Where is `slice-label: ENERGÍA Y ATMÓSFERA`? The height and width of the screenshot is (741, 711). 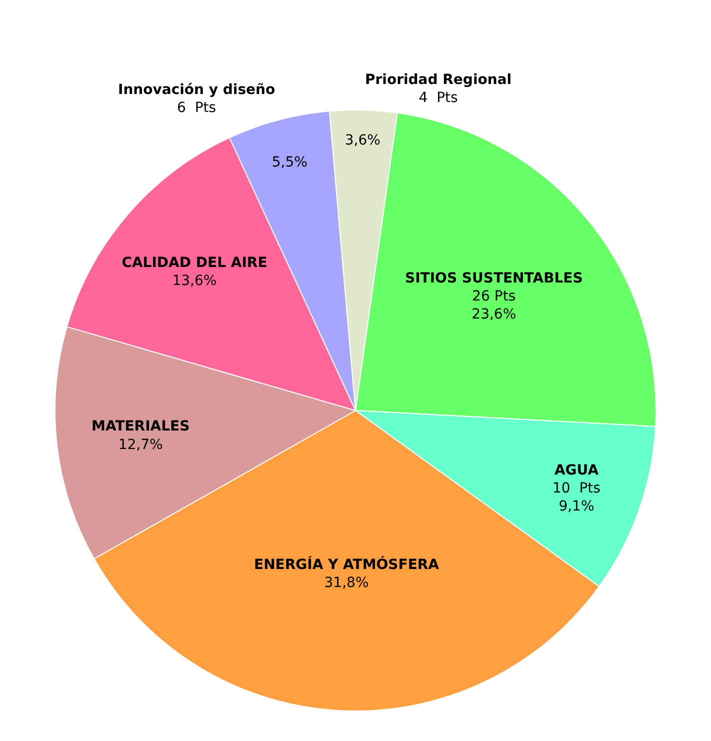 slice-label: ENERGÍA Y ATMÓSFERA is located at coordinates (347, 564).